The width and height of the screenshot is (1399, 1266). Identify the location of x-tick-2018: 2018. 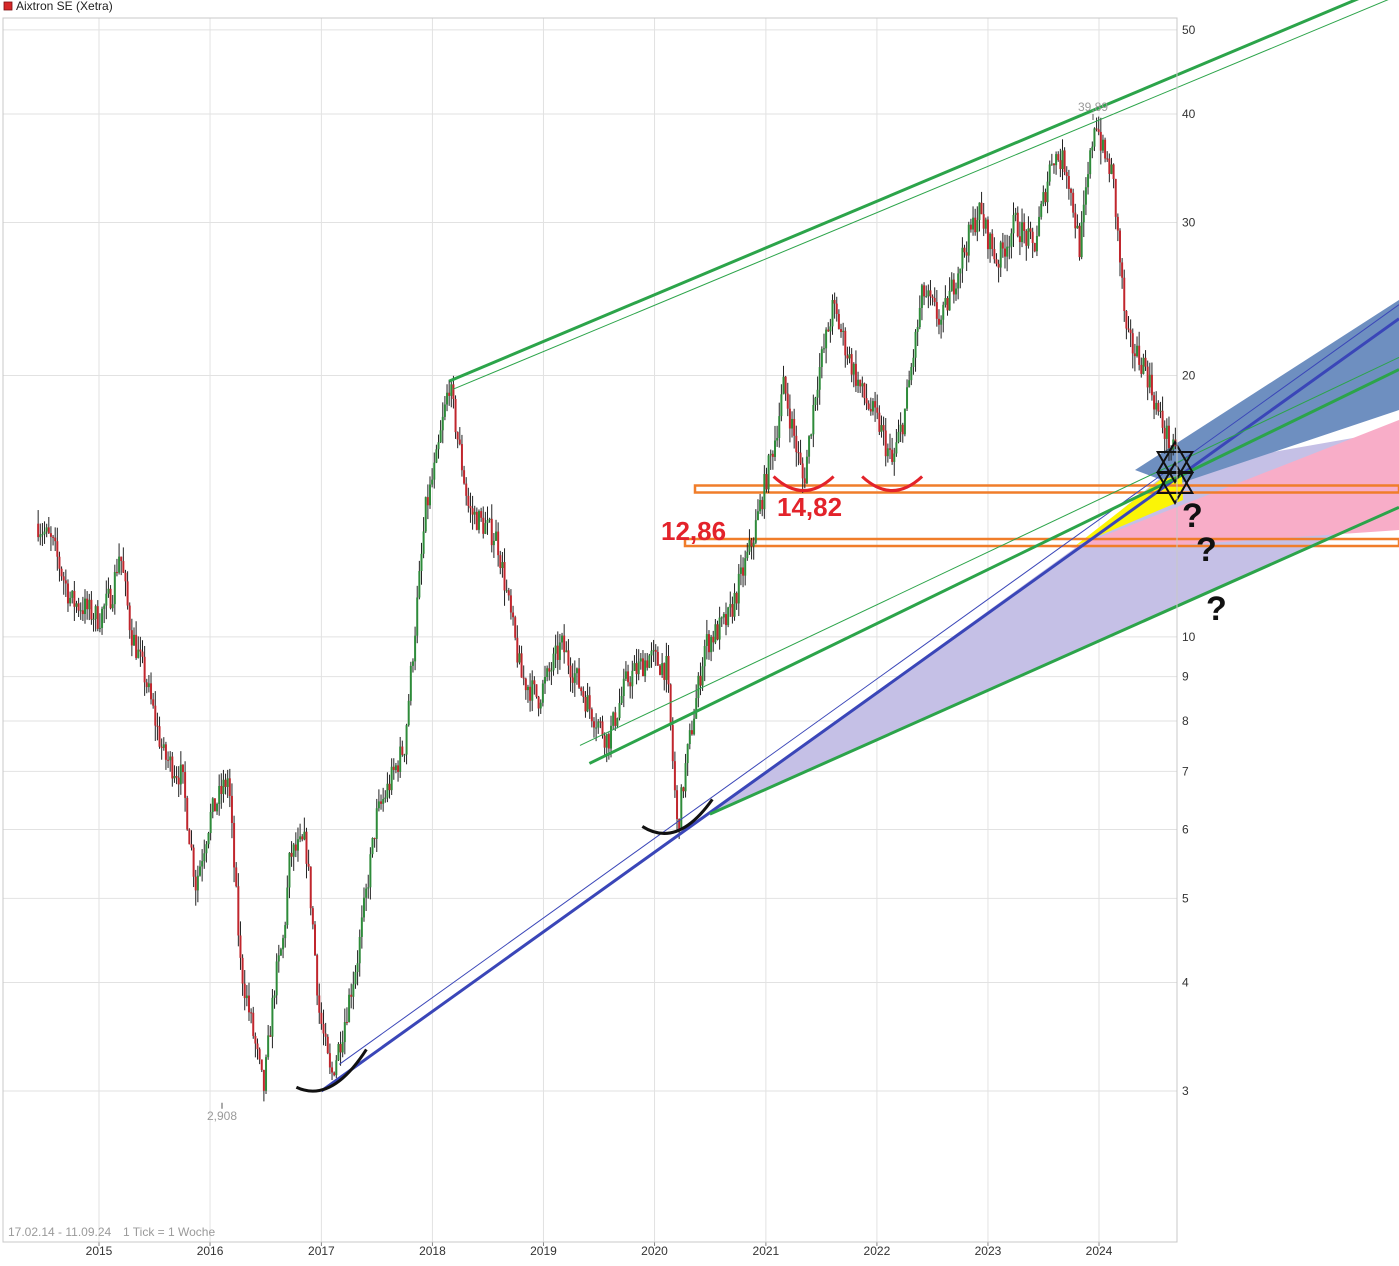
(432, 1251).